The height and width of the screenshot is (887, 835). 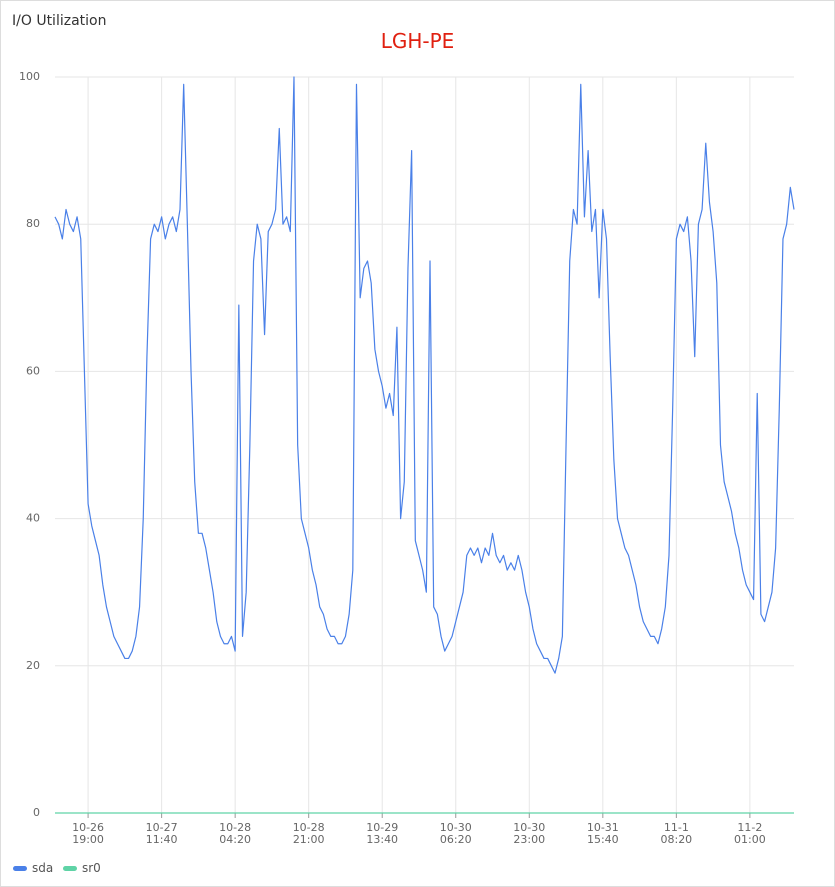 What do you see at coordinates (33, 518) in the screenshot?
I see `y-tick-label: 40` at bounding box center [33, 518].